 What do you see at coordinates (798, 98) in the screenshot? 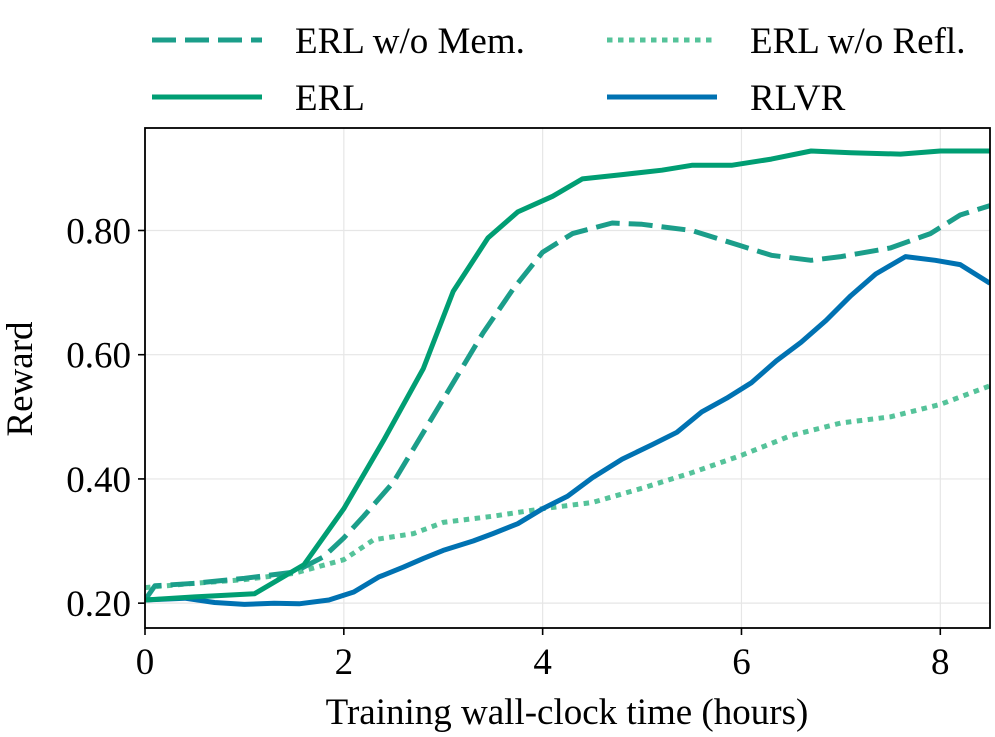
I see `legend-label-rlvr: RLVR` at bounding box center [798, 98].